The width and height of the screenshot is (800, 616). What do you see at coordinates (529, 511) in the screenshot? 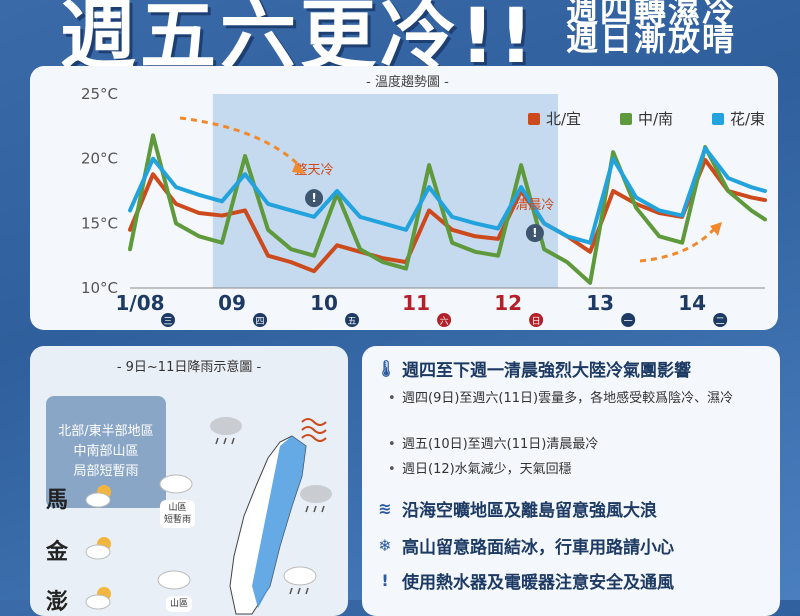
I see `note-heading-text: 沿海空曠地區及離島留意強風大浪` at bounding box center [529, 511].